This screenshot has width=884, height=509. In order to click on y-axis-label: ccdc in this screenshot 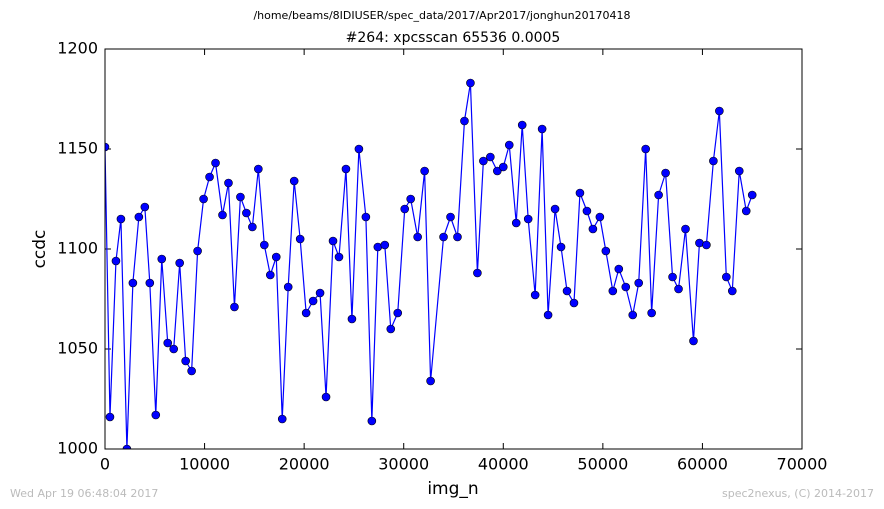, I will do `click(40, 249)`.